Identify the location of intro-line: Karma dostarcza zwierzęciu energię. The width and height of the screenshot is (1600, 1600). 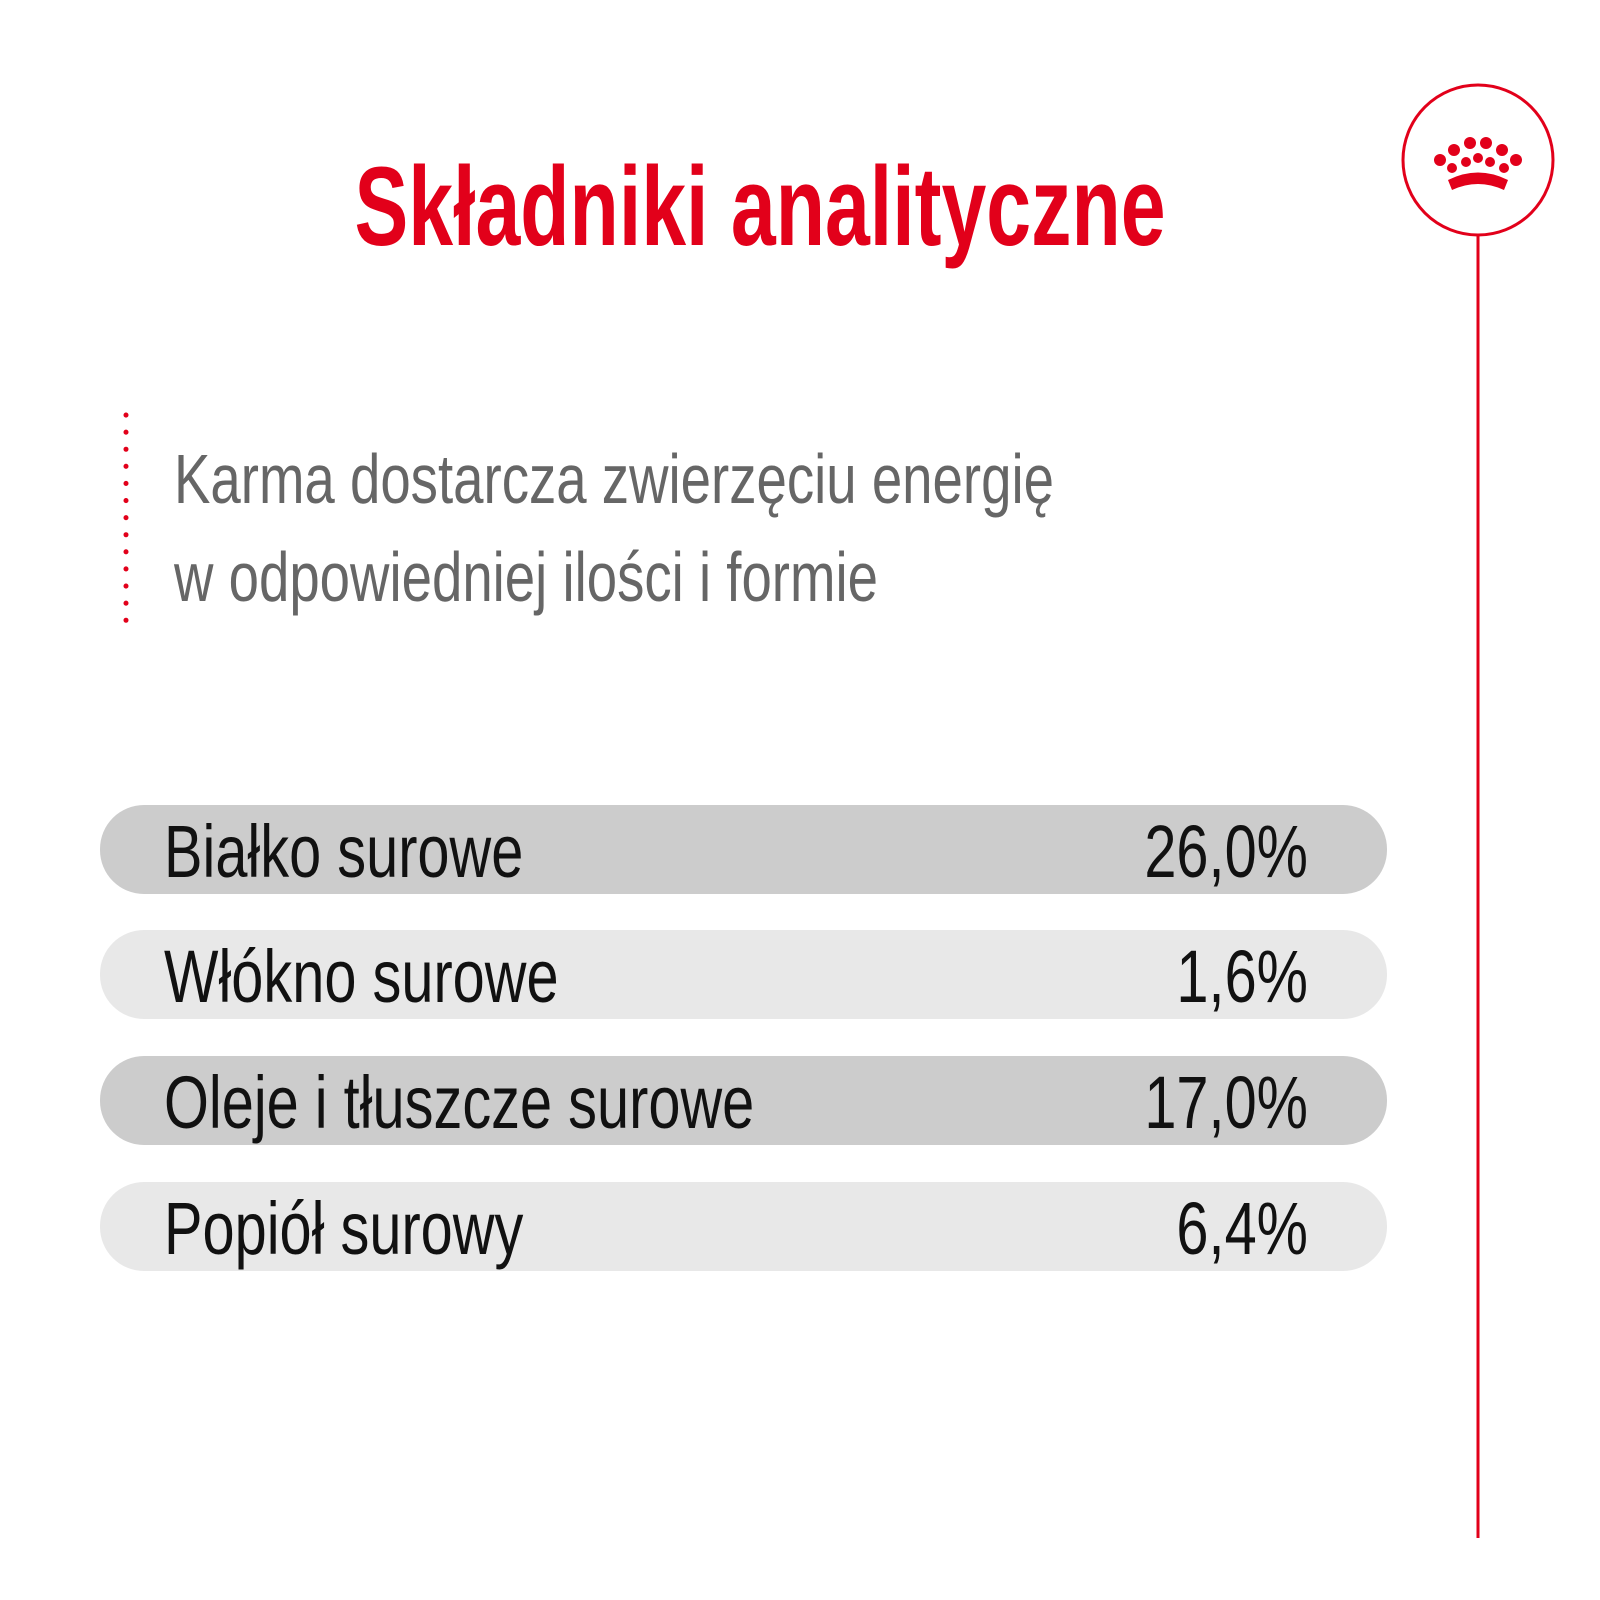
(614, 480).